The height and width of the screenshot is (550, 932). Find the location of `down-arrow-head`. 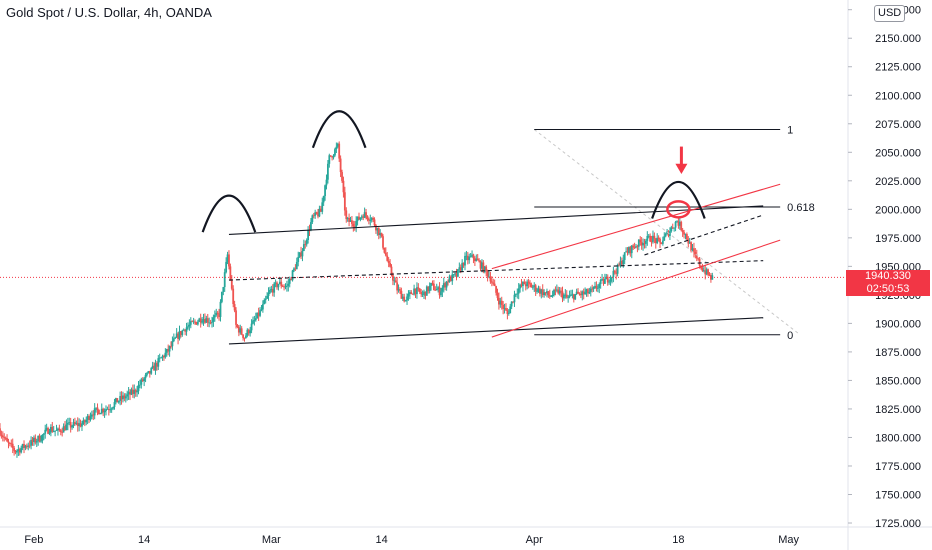

down-arrow-head is located at coordinates (681, 168).